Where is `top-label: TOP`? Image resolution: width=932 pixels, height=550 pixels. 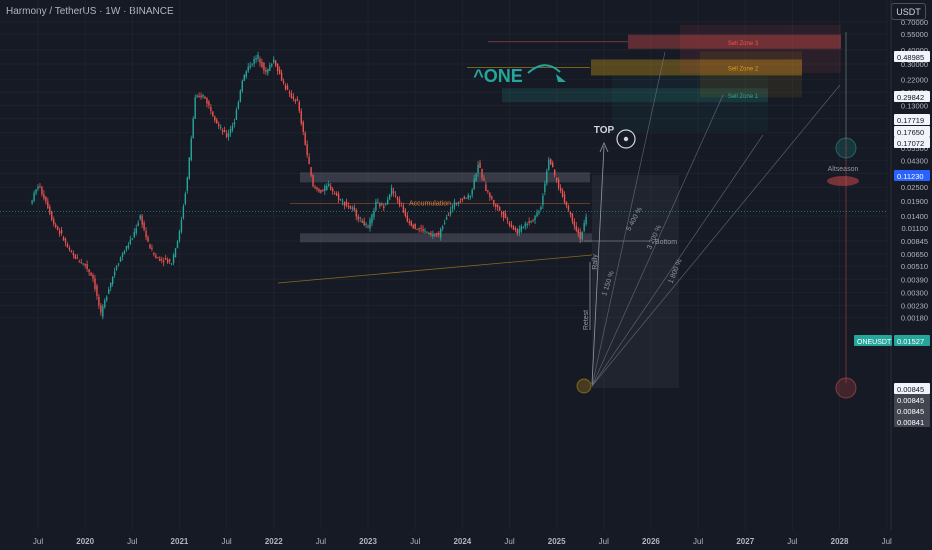 top-label: TOP is located at coordinates (604, 130).